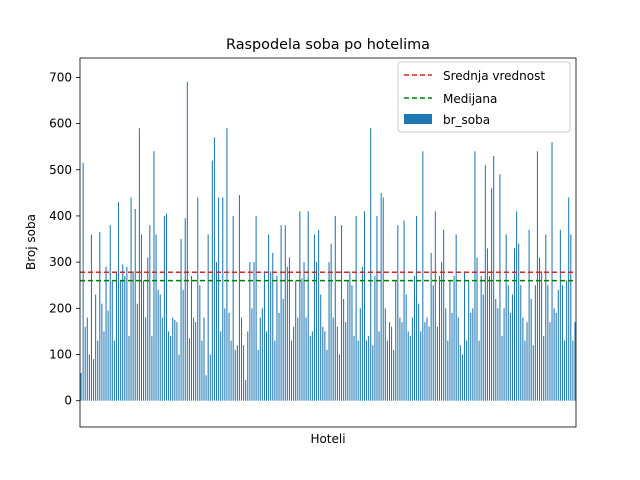  What do you see at coordinates (60, 354) in the screenshot?
I see `y-tick-label-100: 100` at bounding box center [60, 354].